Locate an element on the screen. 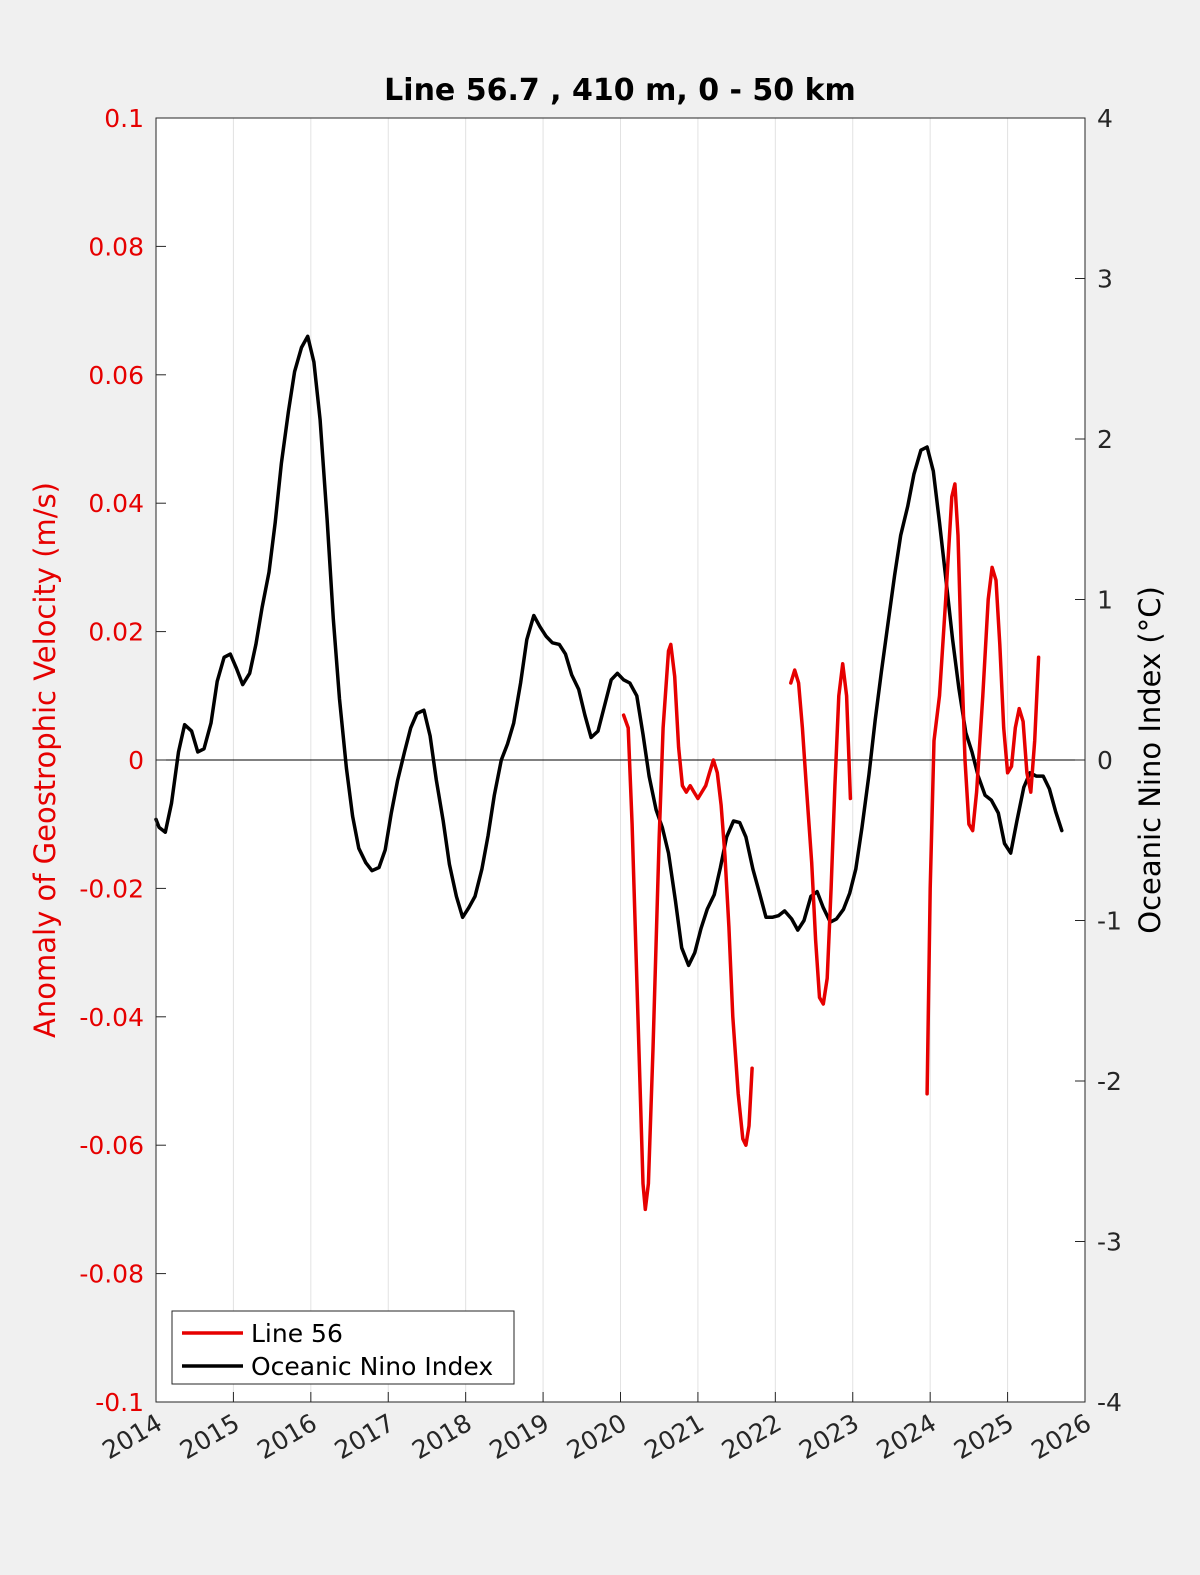 The image size is (1200, 1575). x-tick-label: 2018 is located at coordinates (442, 1436).